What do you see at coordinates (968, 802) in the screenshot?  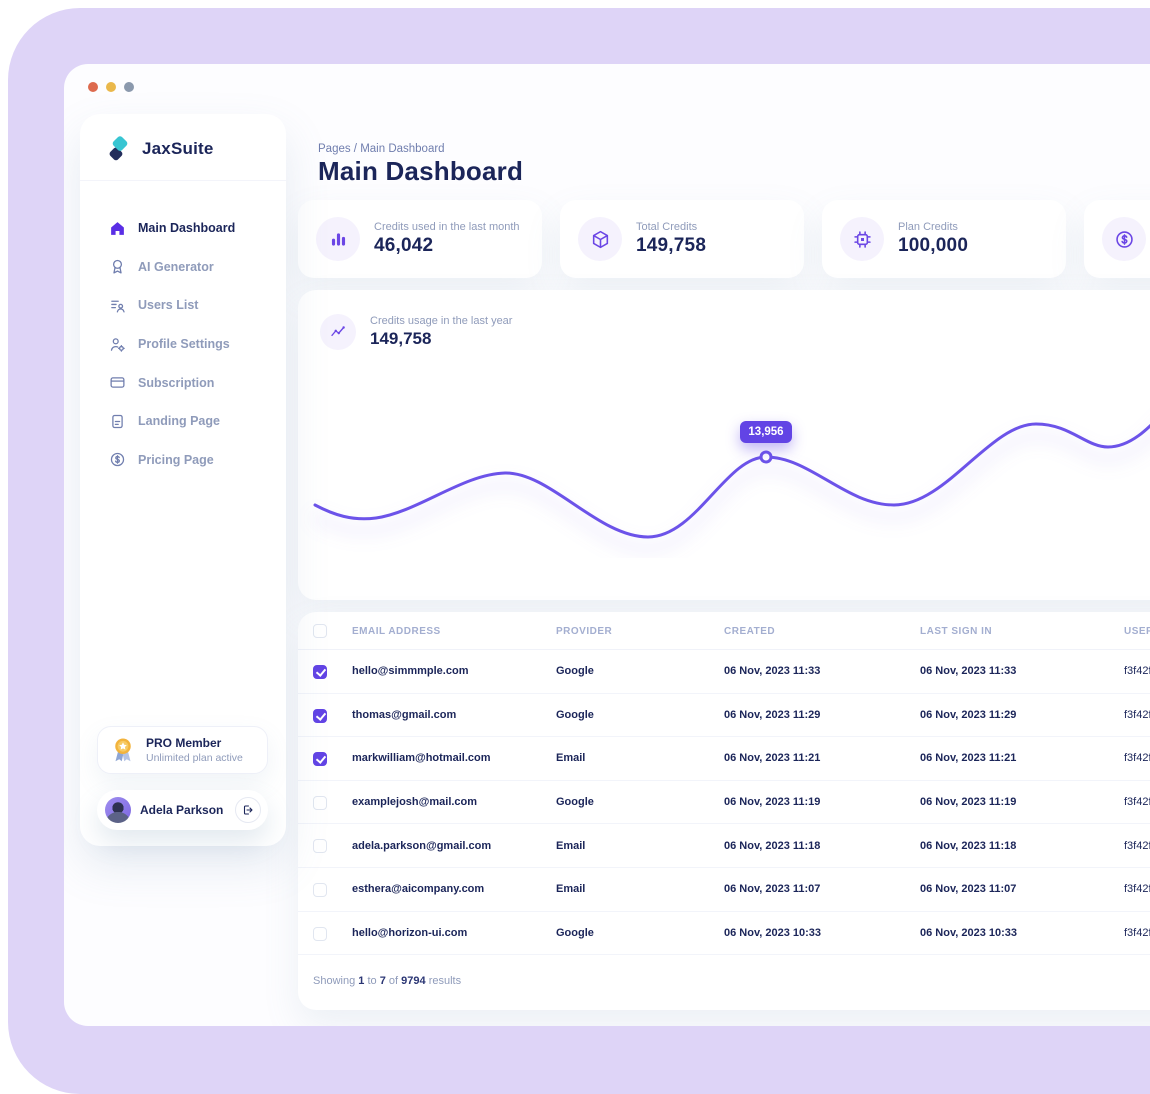 I see `cell-last-sign-in: 06 Nov, 2023 11:19` at bounding box center [968, 802].